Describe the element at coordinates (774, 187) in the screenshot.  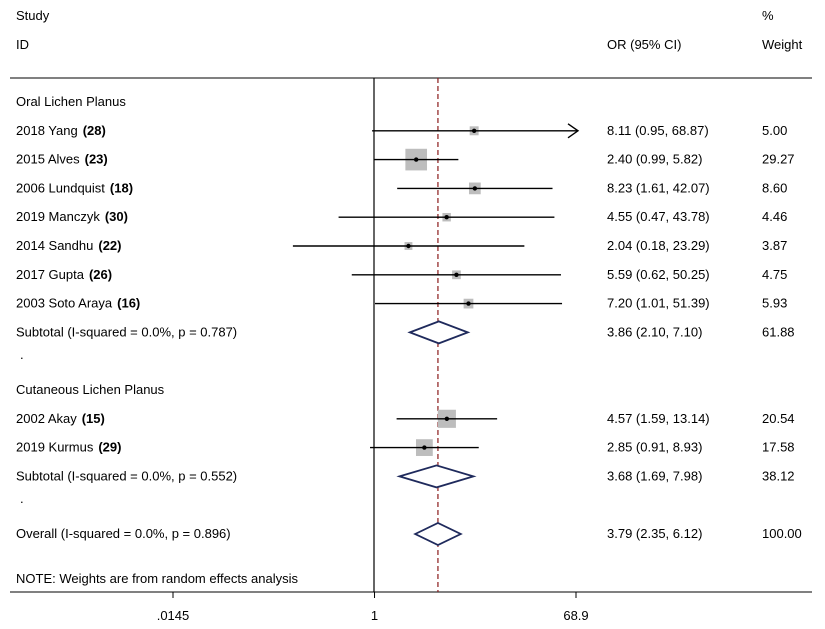
I see `weight-value: 8.60` at that location.